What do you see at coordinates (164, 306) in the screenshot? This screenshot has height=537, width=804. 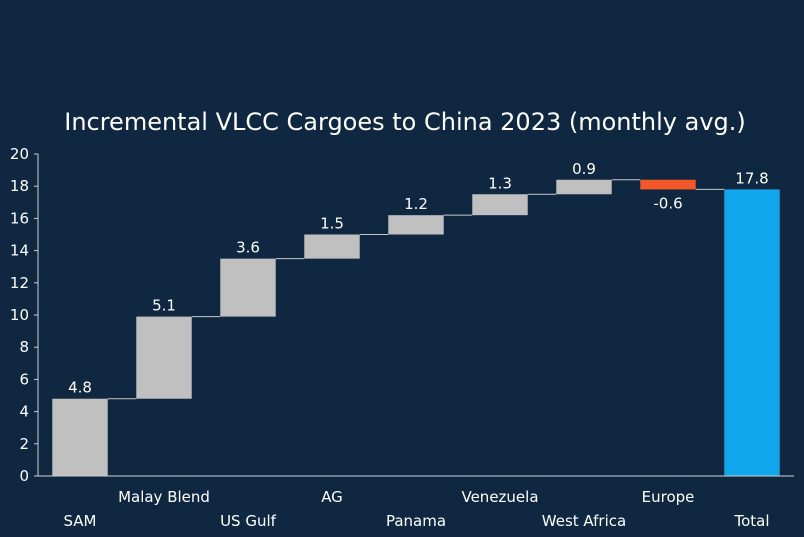 I see `data-label: 5.1` at bounding box center [164, 306].